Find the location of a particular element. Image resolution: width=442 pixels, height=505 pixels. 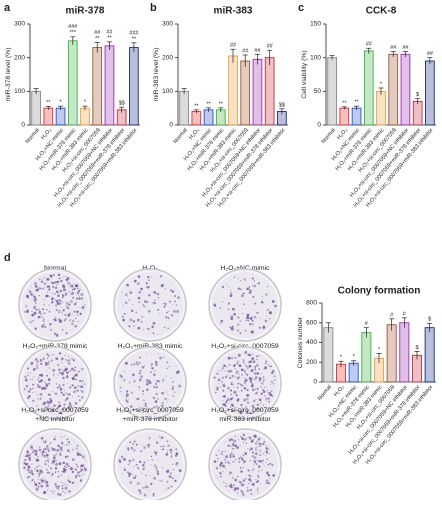

y-axis-label: miR-378 level (%) is located at coordinates (8, 74).